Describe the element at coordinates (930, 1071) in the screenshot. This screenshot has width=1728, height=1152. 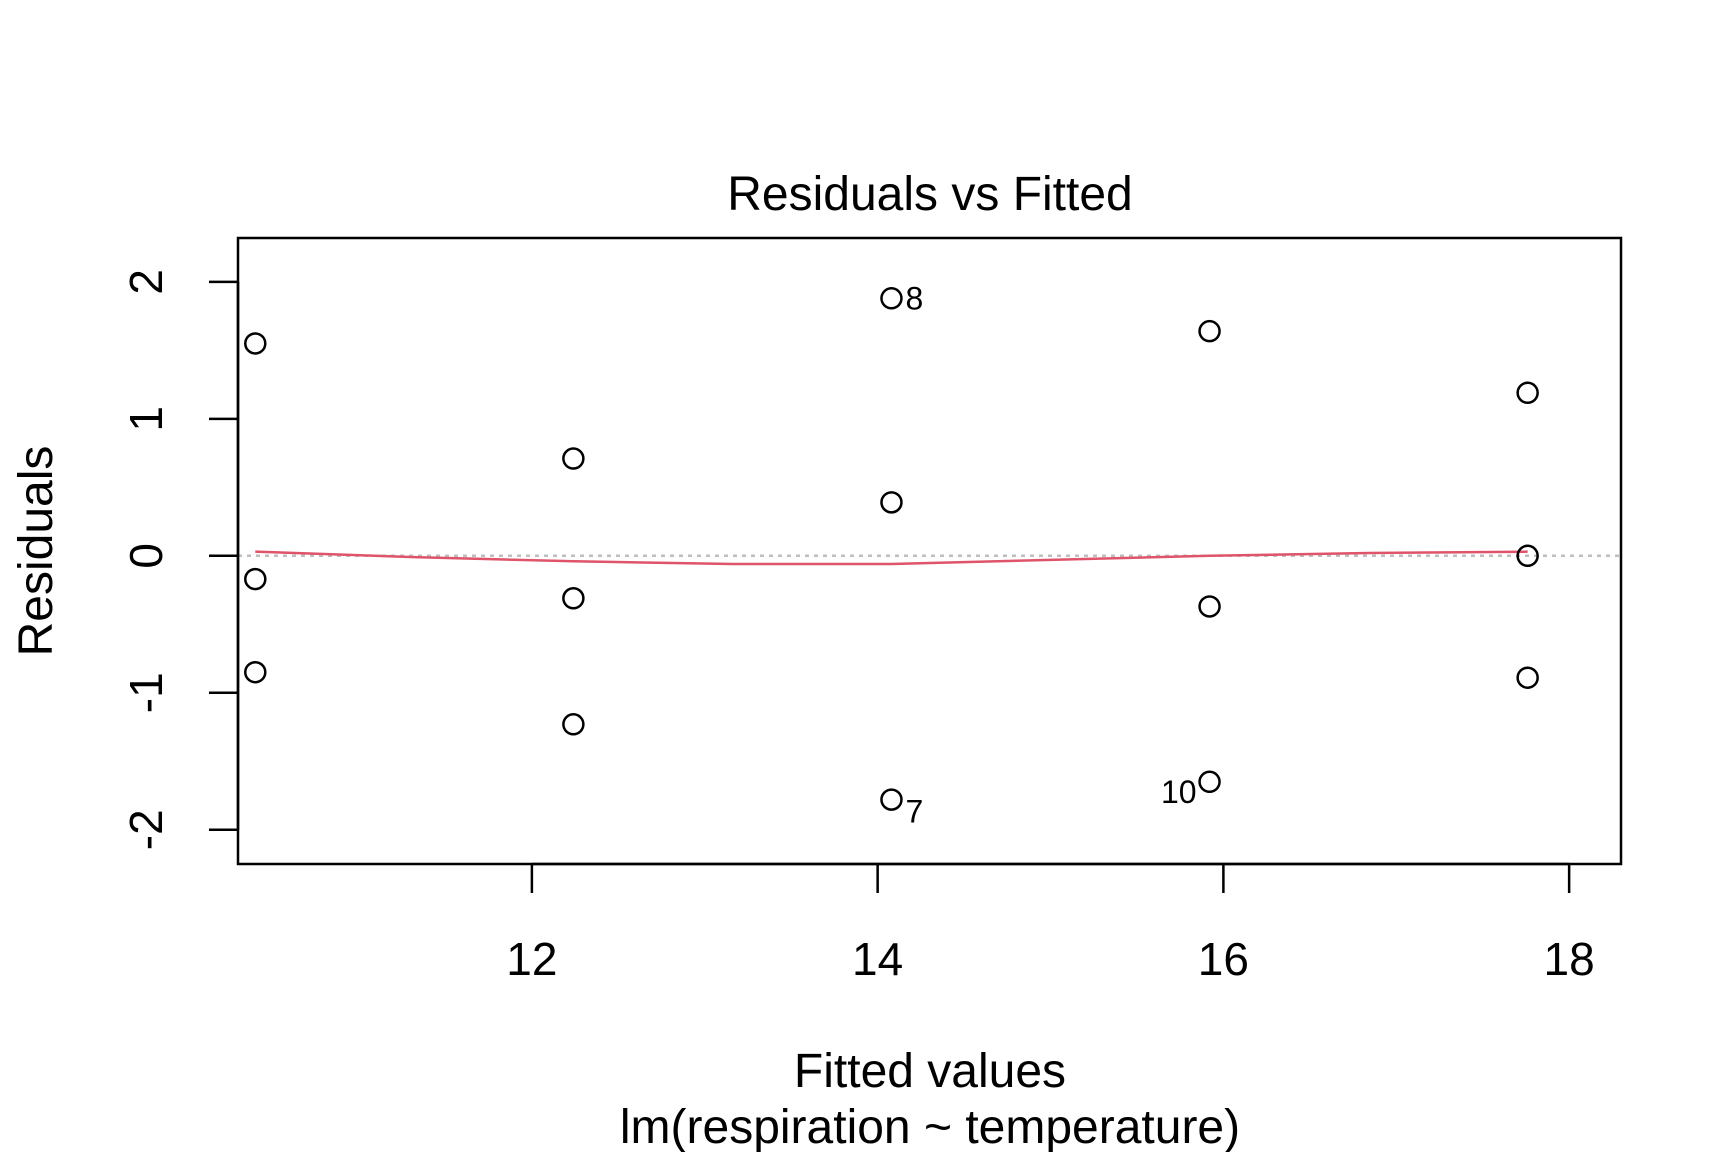
I see `x-axis-label: Fitted values` at that location.